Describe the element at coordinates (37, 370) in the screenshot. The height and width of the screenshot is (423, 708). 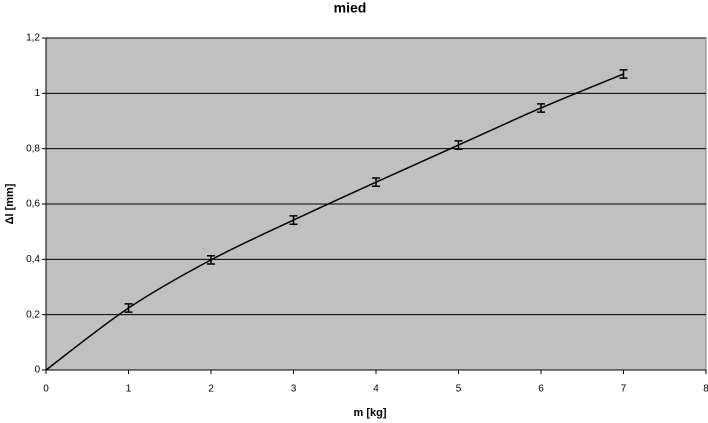
I see `y-tick-label: 0` at that location.